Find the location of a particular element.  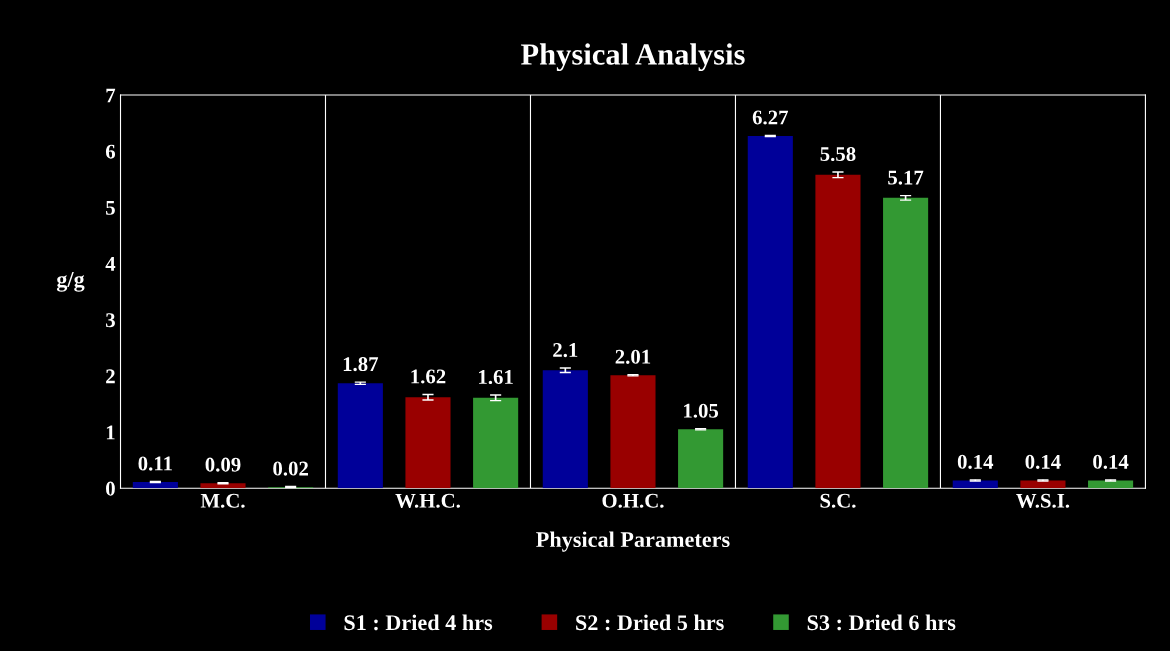

data-label: 5.58 is located at coordinates (838, 154).